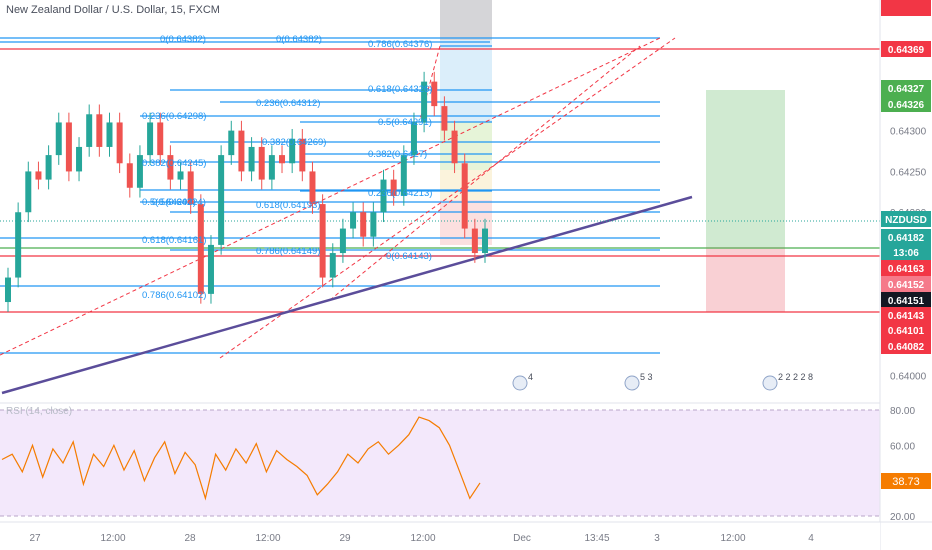 The width and height of the screenshot is (932, 550). I want to click on fib-level-label: 0.382(0.64245), so click(174, 163).